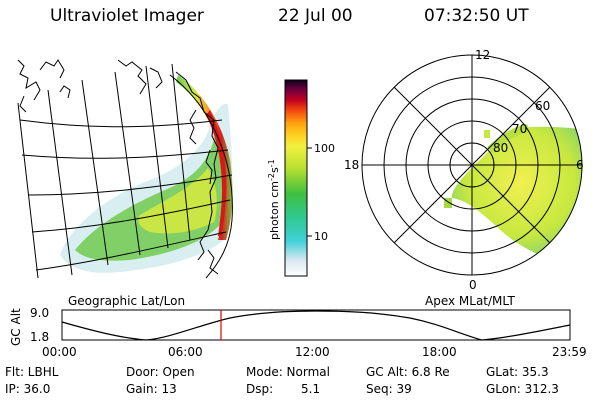 This screenshot has width=600, height=400. What do you see at coordinates (126, 301) in the screenshot?
I see `geo-caption: Geographic Lat/Lon` at bounding box center [126, 301].